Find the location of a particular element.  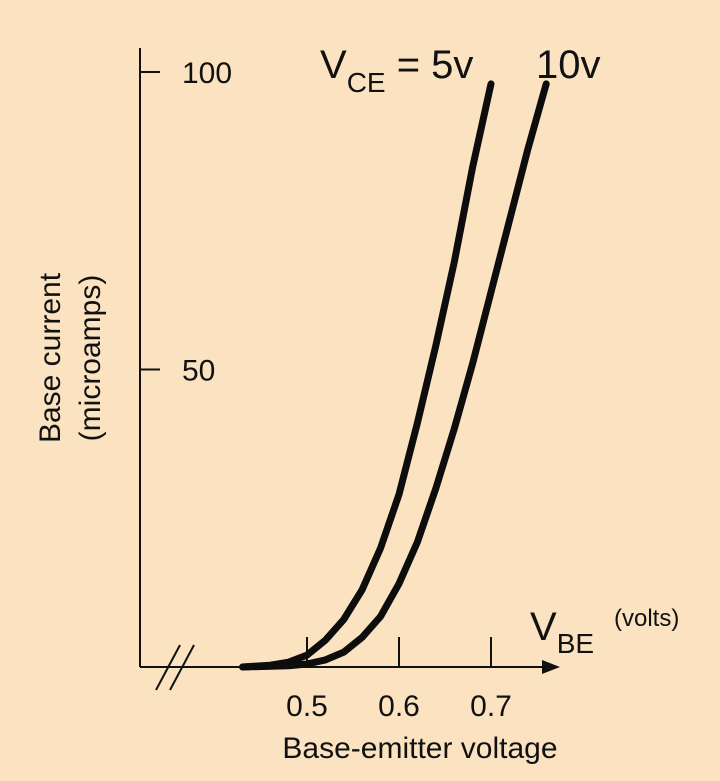

x-tick-label: 0.6 is located at coordinates (399, 706).